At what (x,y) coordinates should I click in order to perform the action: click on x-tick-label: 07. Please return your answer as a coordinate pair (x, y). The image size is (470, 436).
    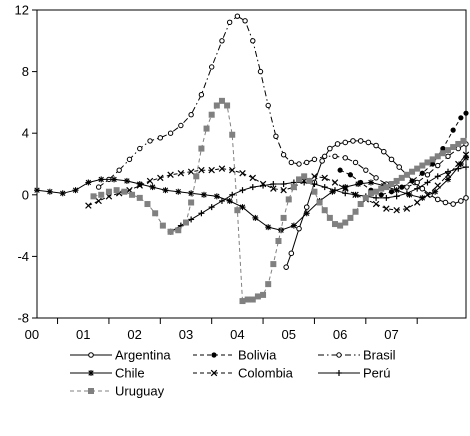
    Looking at the image, I should click on (391, 334).